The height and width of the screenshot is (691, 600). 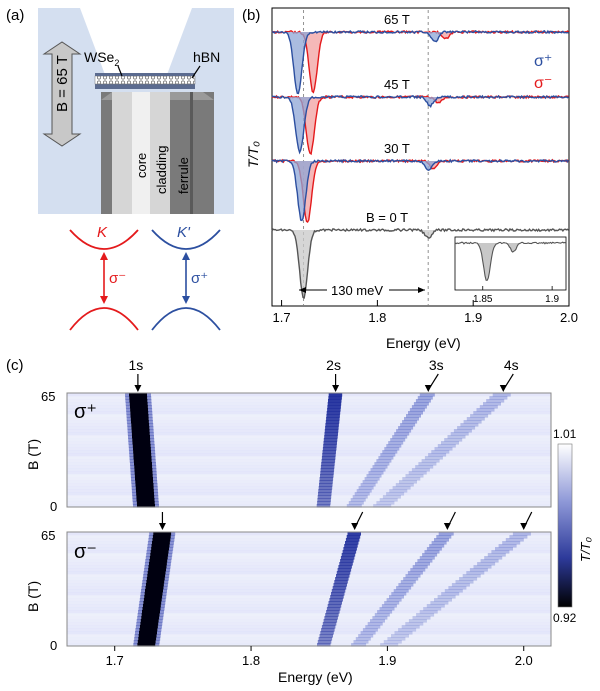 What do you see at coordinates (336, 388) in the screenshot?
I see `state-arrowhead-top` at bounding box center [336, 388].